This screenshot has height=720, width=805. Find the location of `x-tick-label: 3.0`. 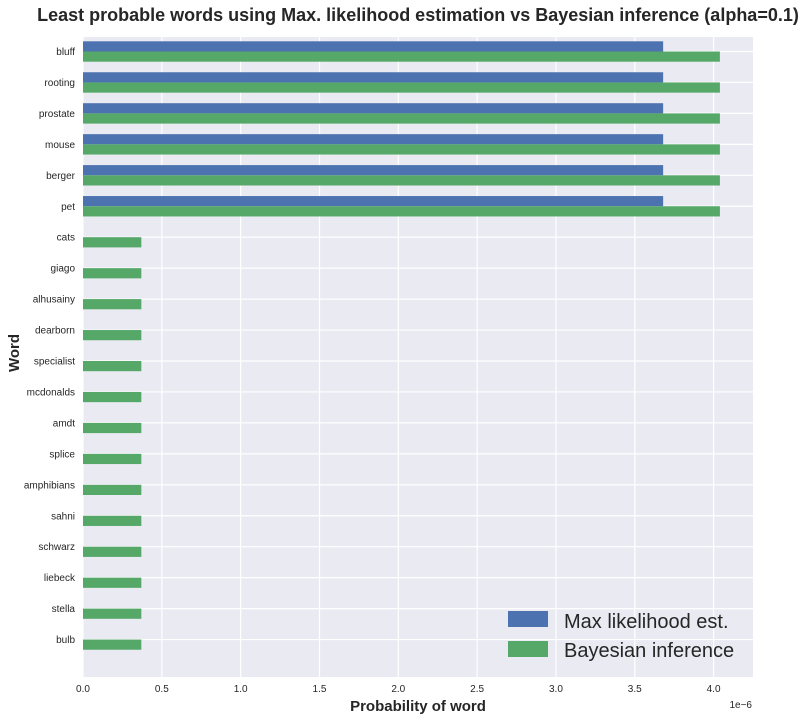

x-tick-label: 3.0 is located at coordinates (556, 689).